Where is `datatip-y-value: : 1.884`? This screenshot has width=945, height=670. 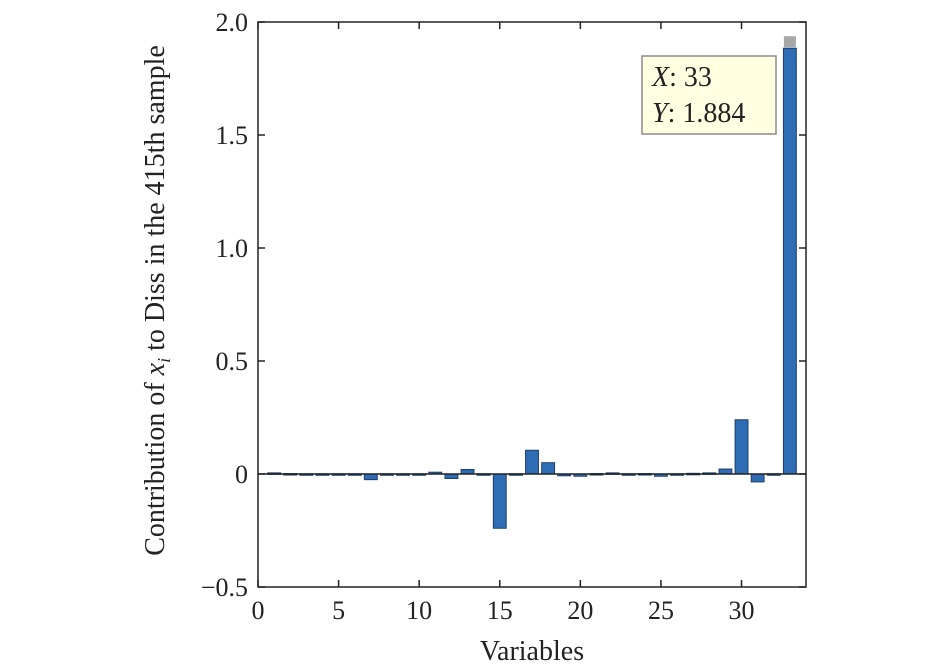 datatip-y-value: : 1.884 is located at coordinates (707, 113).